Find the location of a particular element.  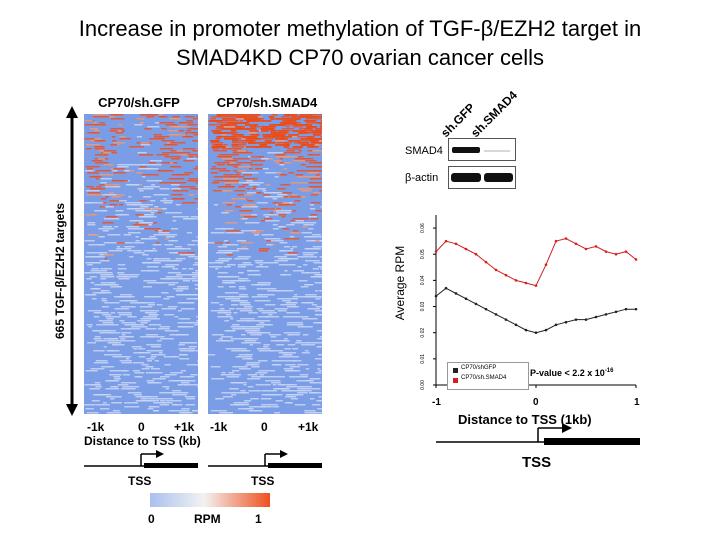

profile-plot: 0.00 0.01 0.02 0.03 0.04 0.05 0.06 is located at coordinates (529, 302).